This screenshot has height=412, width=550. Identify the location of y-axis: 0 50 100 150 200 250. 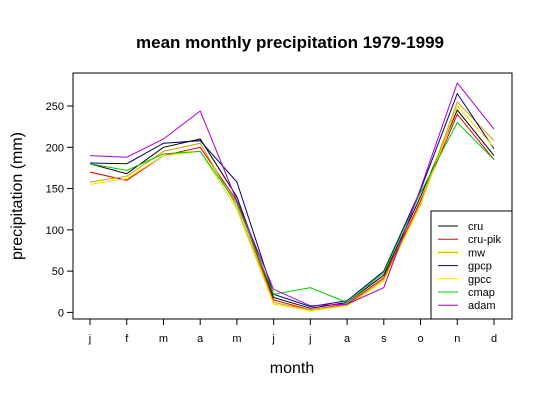
(60, 210).